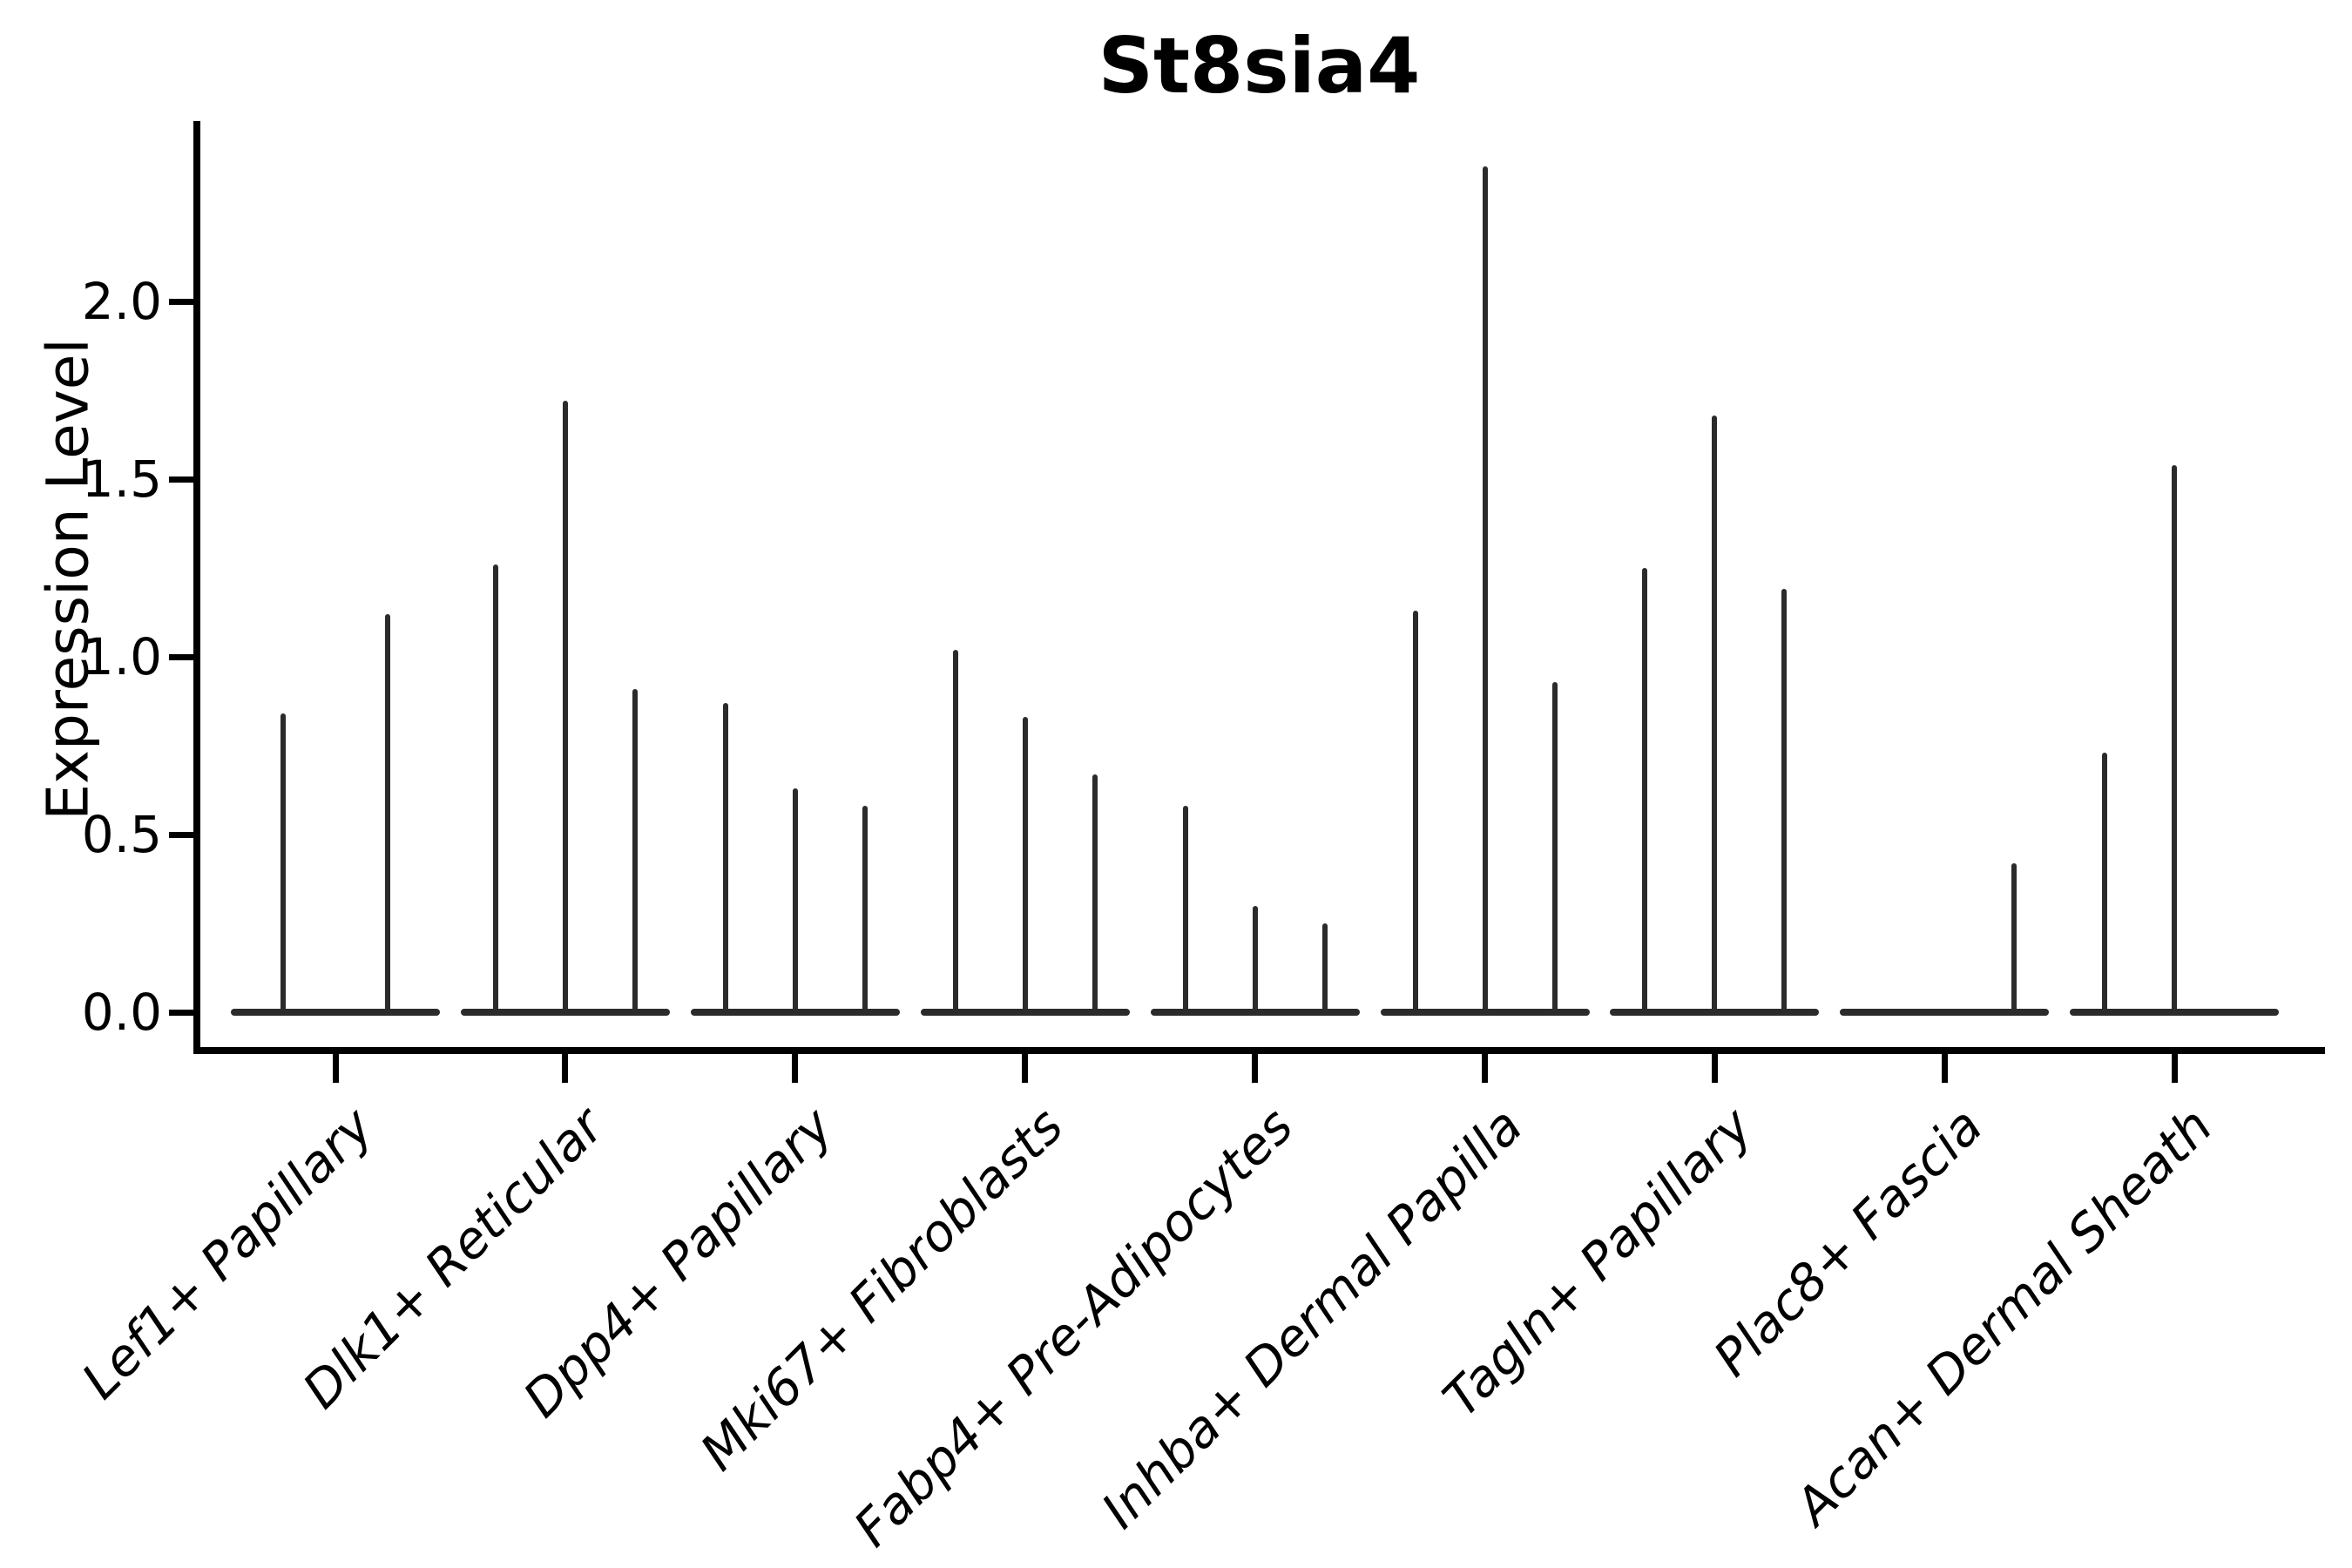 The image size is (2352, 1568). I want to click on x-tick-label: Fabp4+ Pre-Adipocytes, so click(1073, 1327).